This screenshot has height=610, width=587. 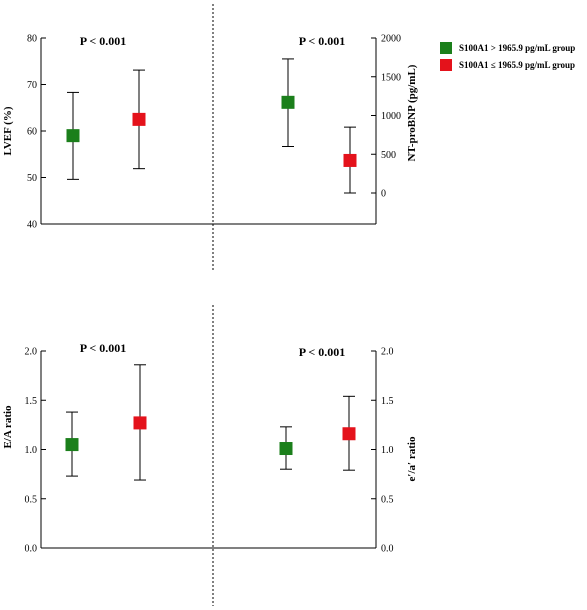 What do you see at coordinates (391, 116) in the screenshot?
I see `top-right-tick-label: 1000` at bounding box center [391, 116].